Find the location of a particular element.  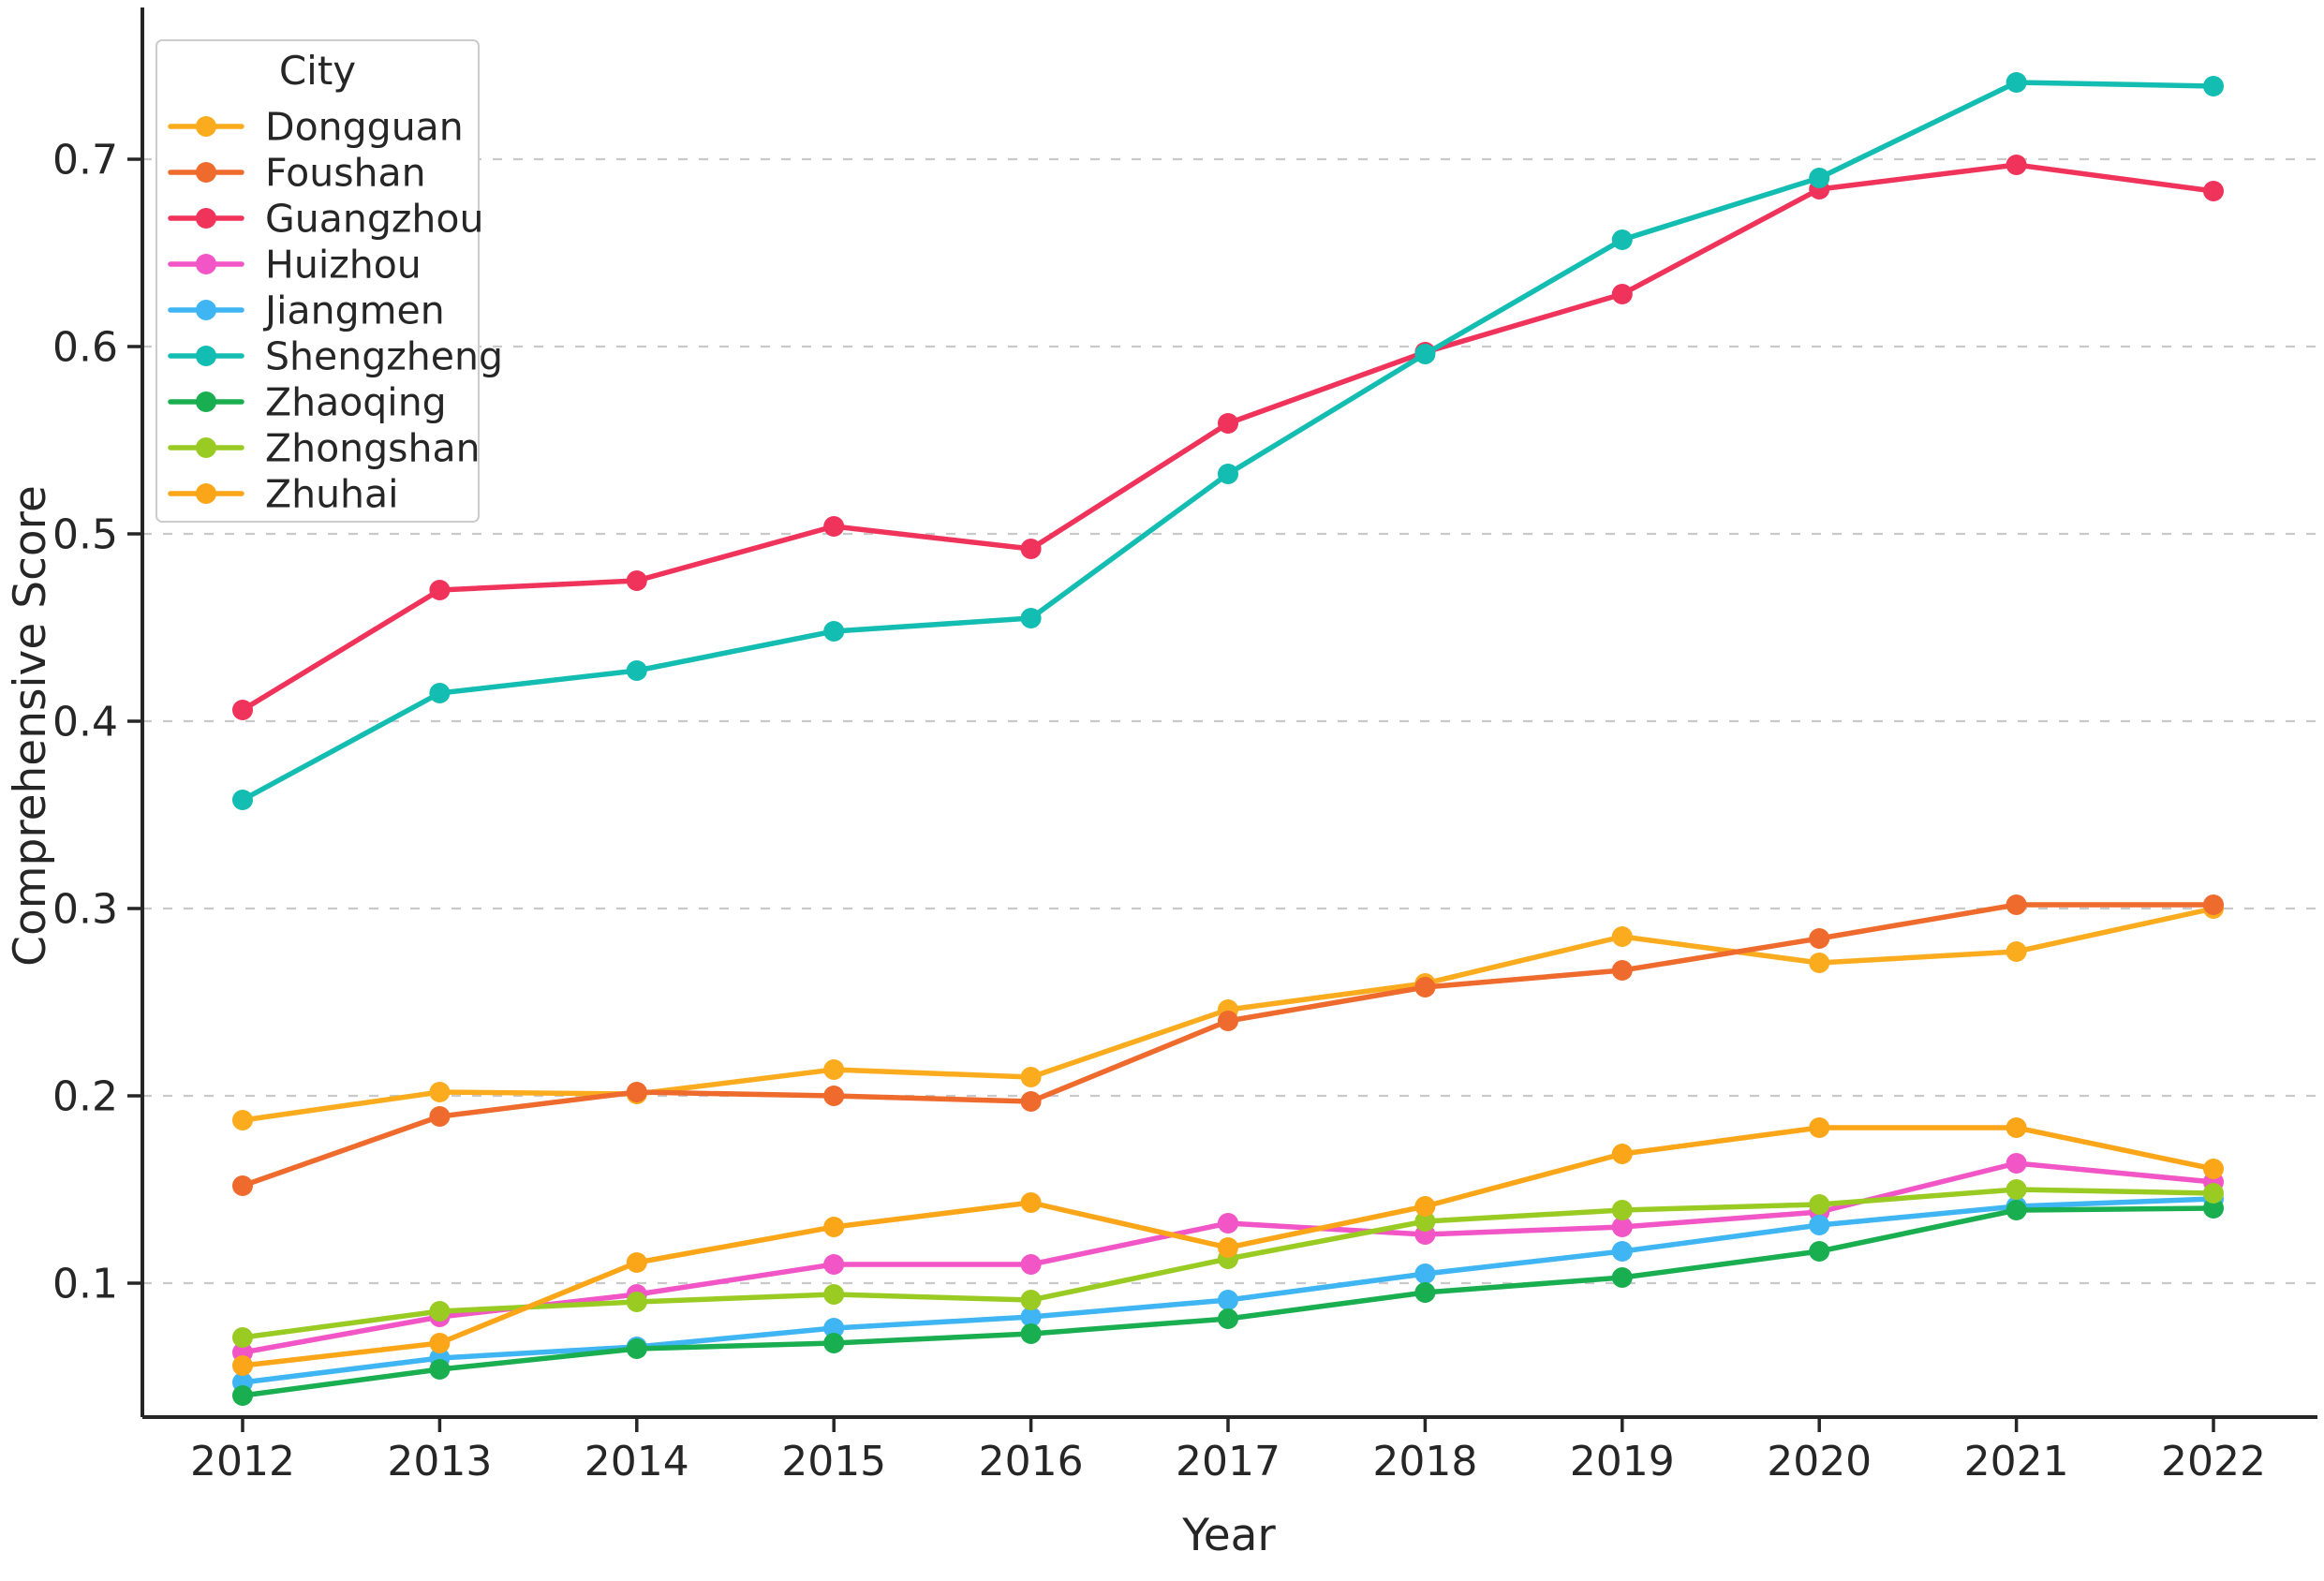

legend-label: Zhaoqing is located at coordinates (356, 401).